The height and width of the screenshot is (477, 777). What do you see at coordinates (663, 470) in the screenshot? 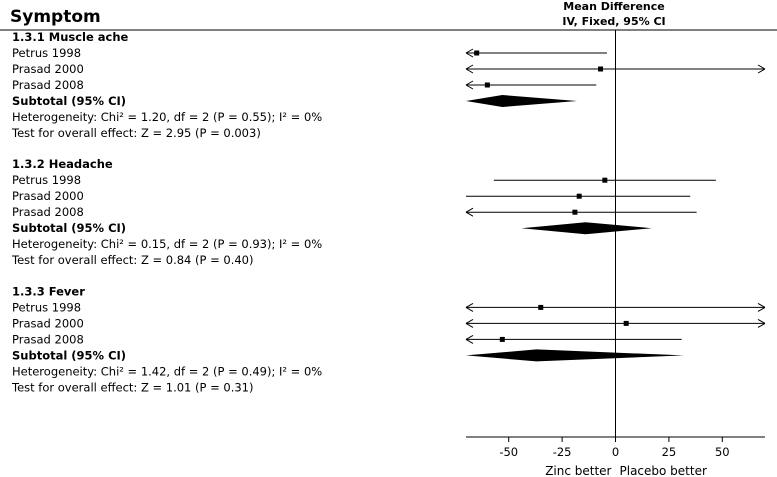
I see `right-direction-label: Placebo better` at bounding box center [663, 470].